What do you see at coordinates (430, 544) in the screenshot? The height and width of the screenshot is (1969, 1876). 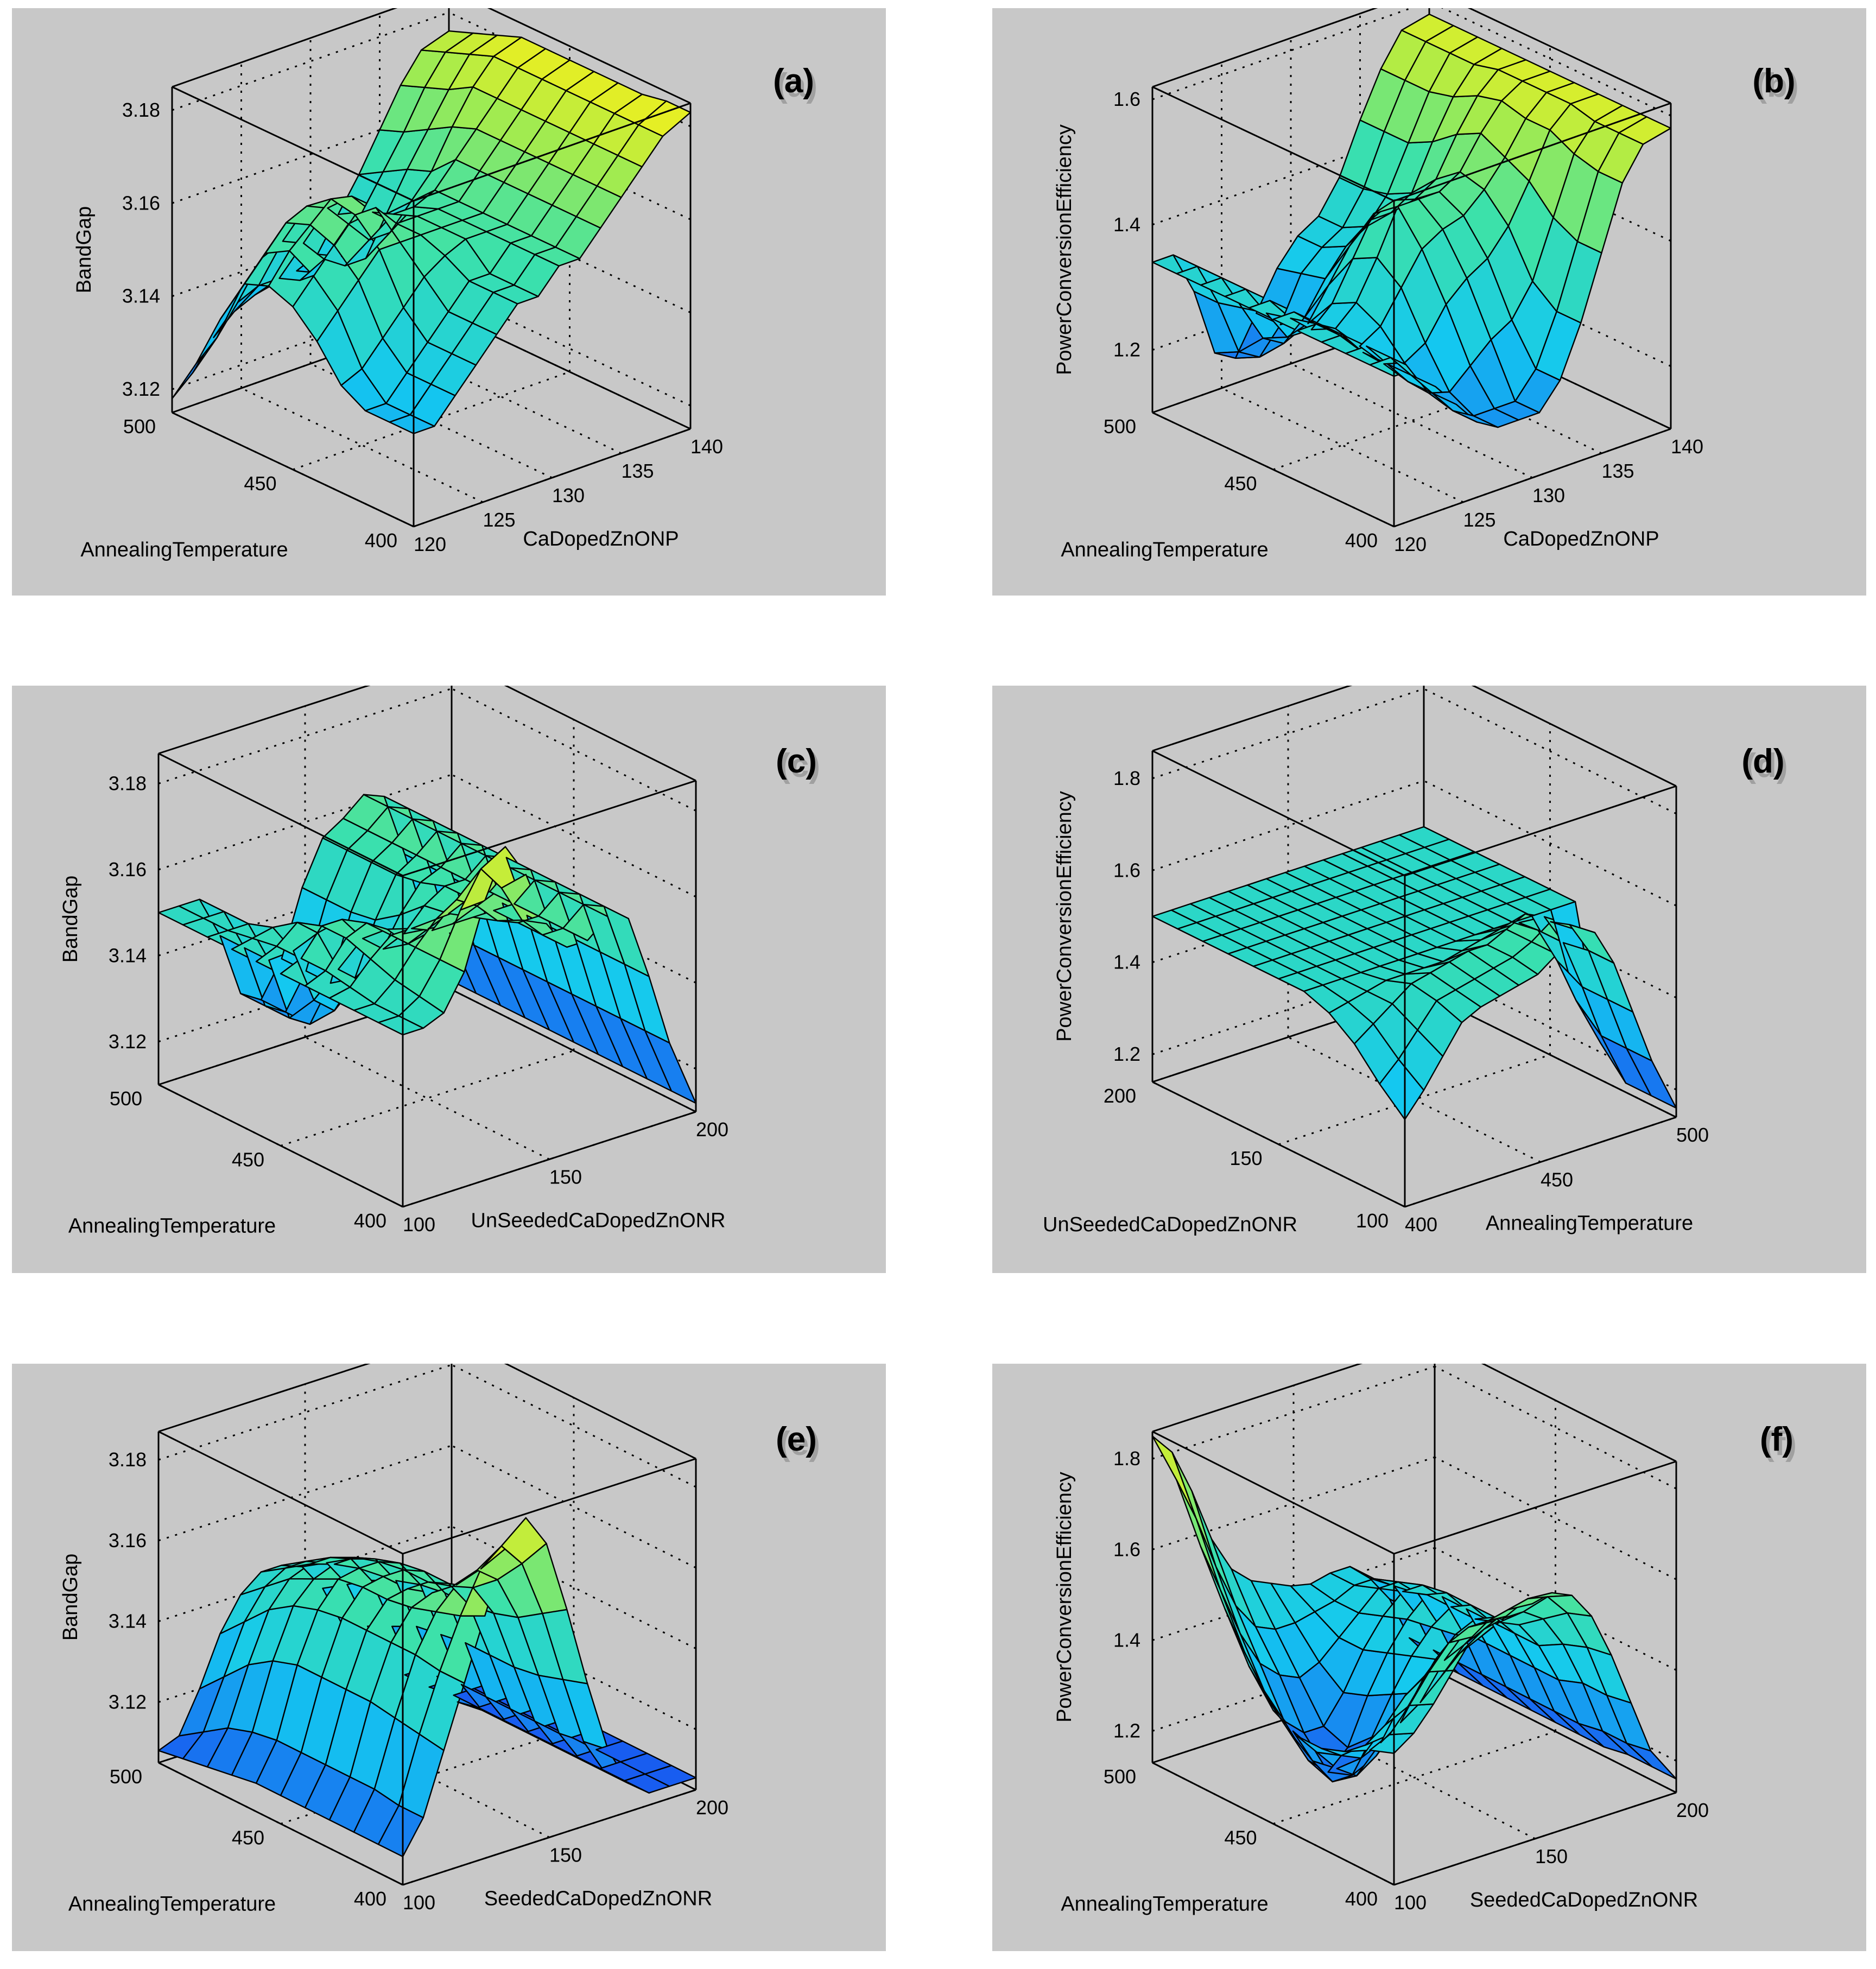 I see `x-tick-label: 120` at bounding box center [430, 544].